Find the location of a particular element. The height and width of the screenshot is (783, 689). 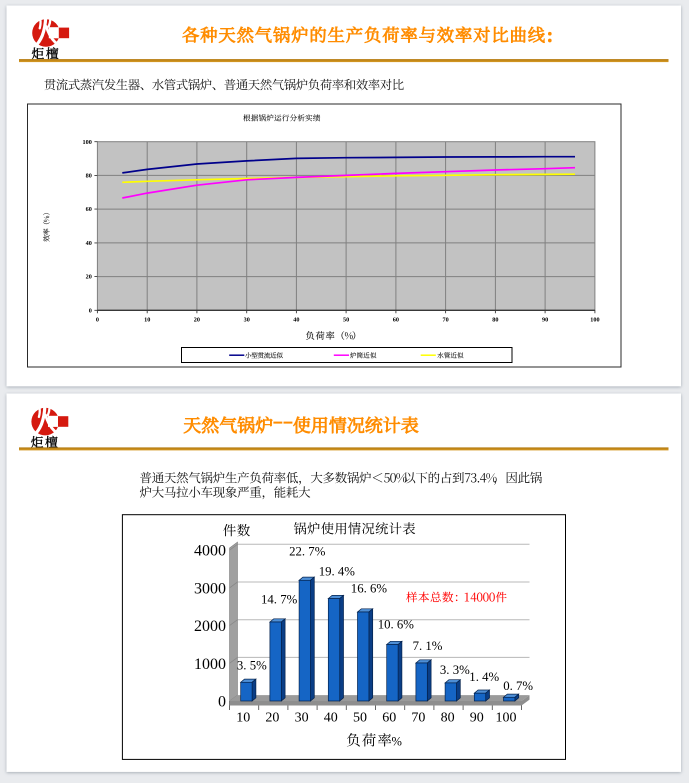

svg-text: 1000 is located at coordinates (210, 664).